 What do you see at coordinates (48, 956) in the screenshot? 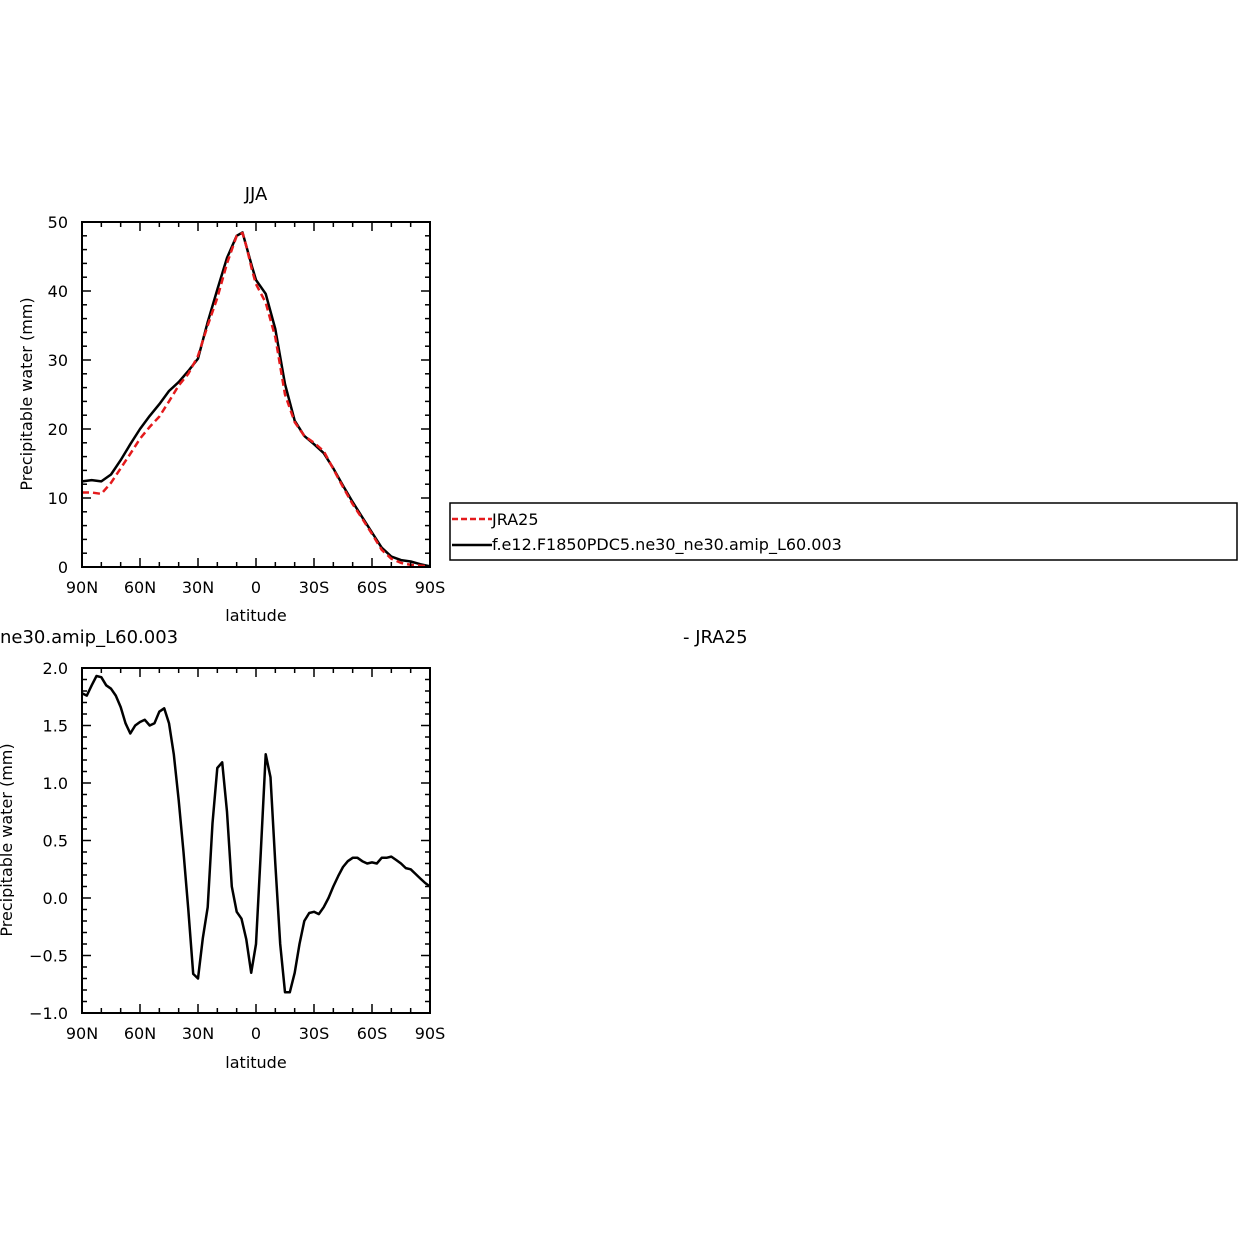
I see `bottom-panel-y-tick-label: −0.5` at bounding box center [48, 956].